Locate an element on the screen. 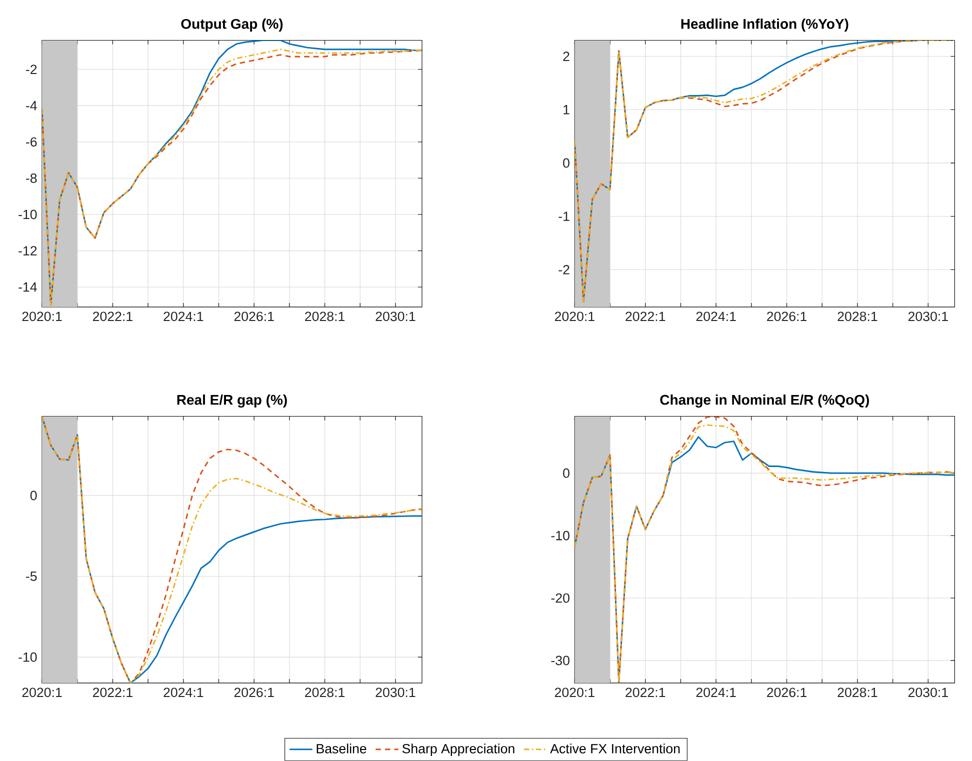 The image size is (972, 761). y-tick-label: 2 is located at coordinates (566, 57).